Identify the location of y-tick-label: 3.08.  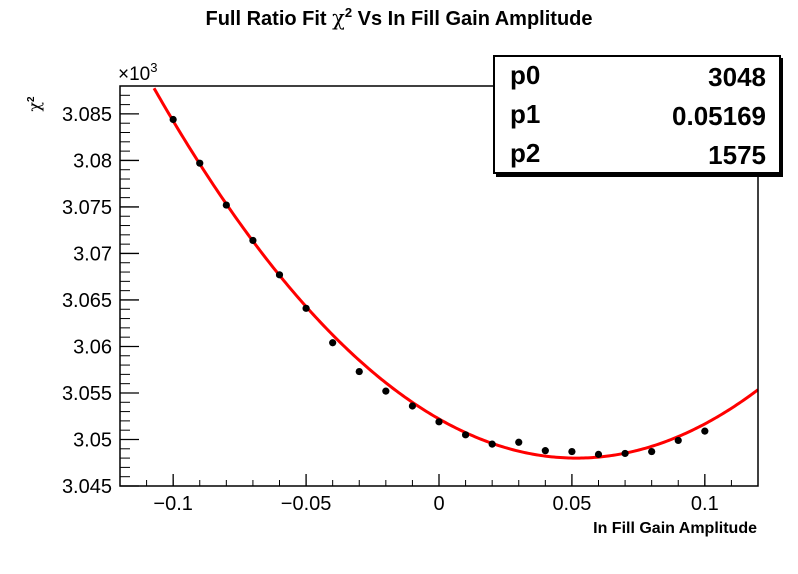
(92, 161).